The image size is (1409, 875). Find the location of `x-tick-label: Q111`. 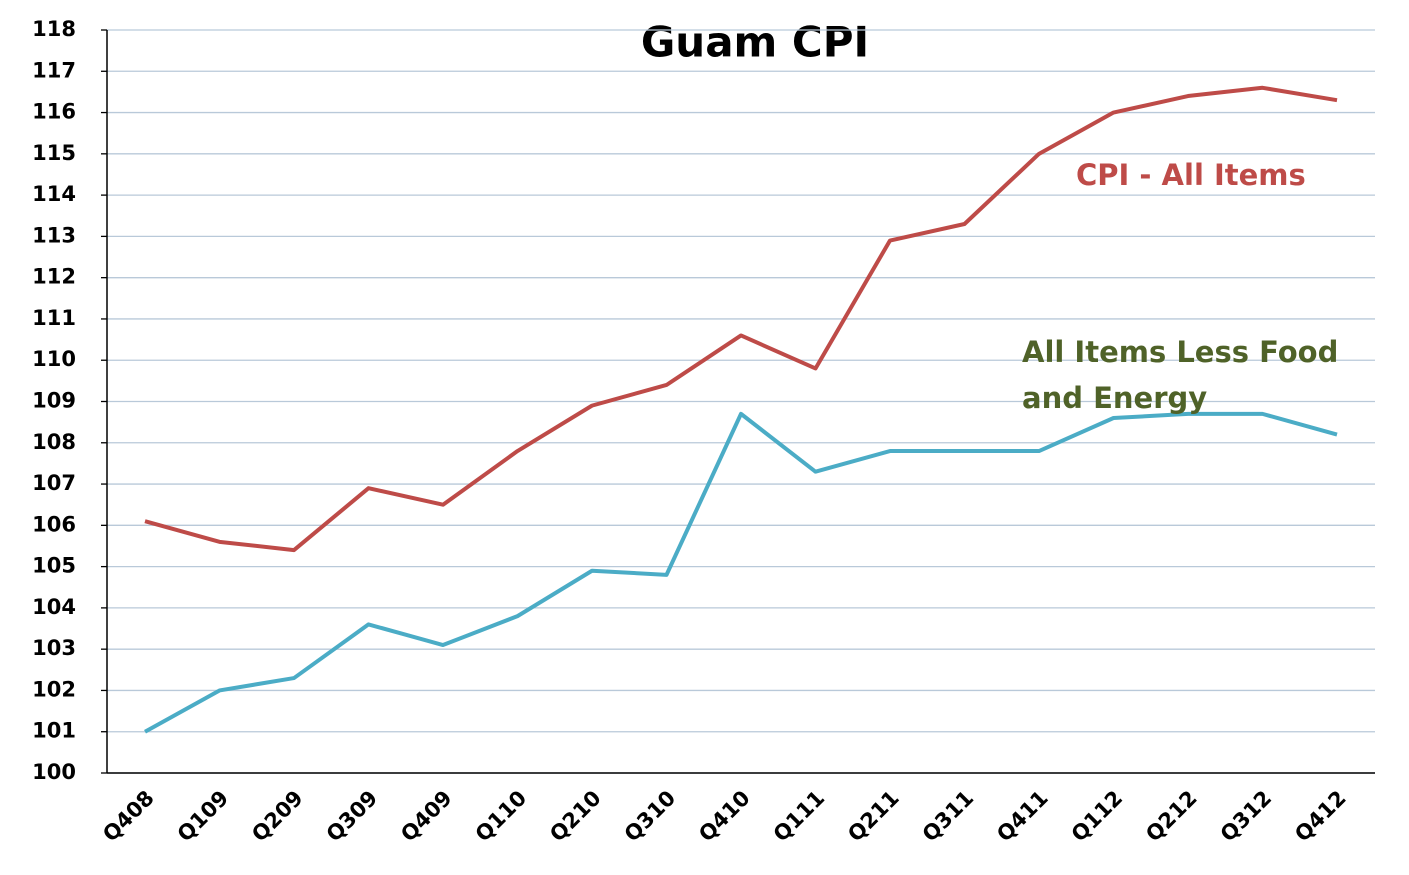

x-tick-label: Q111 is located at coordinates (799, 816).